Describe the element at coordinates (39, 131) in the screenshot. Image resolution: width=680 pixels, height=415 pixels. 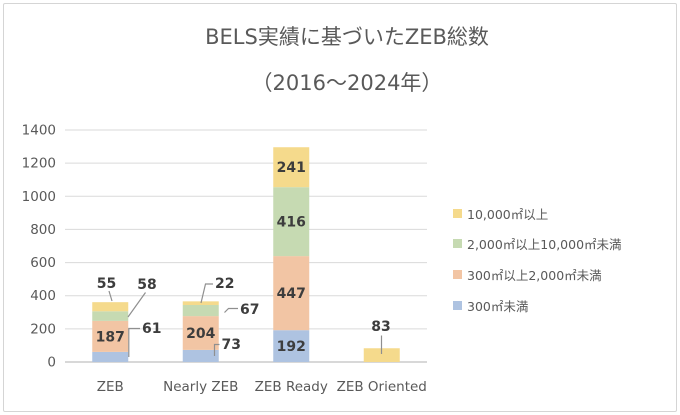
I see `y-axis-tick-label: 1400` at that location.